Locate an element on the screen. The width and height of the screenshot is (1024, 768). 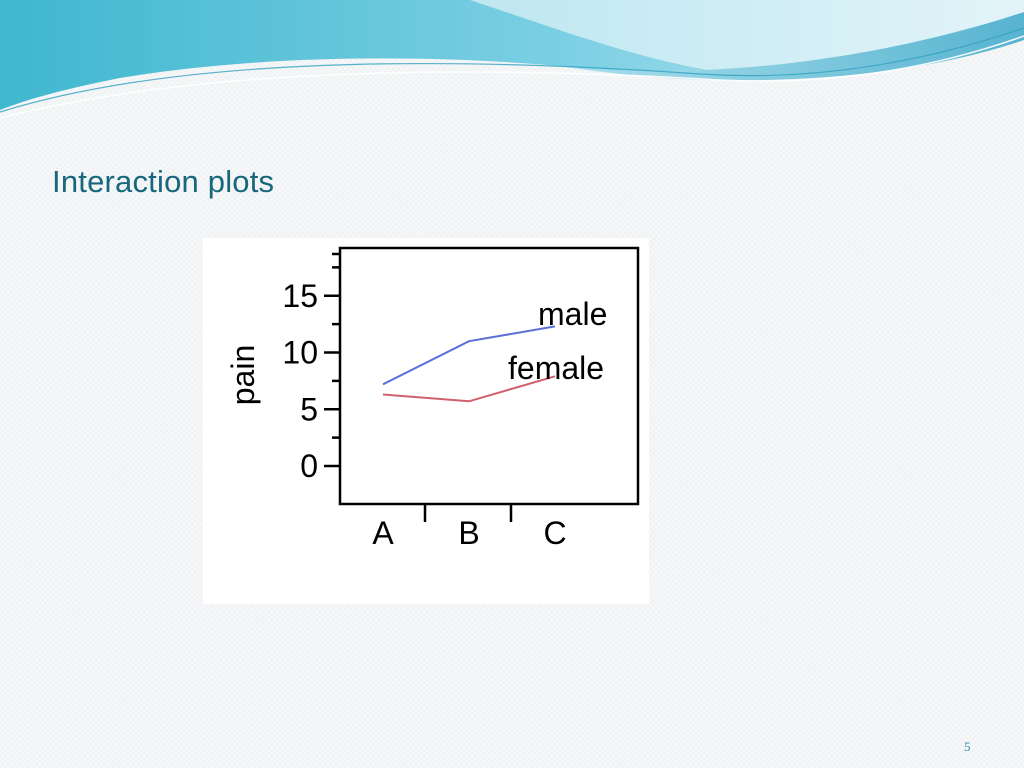
x-tick-label: C is located at coordinates (554, 533).